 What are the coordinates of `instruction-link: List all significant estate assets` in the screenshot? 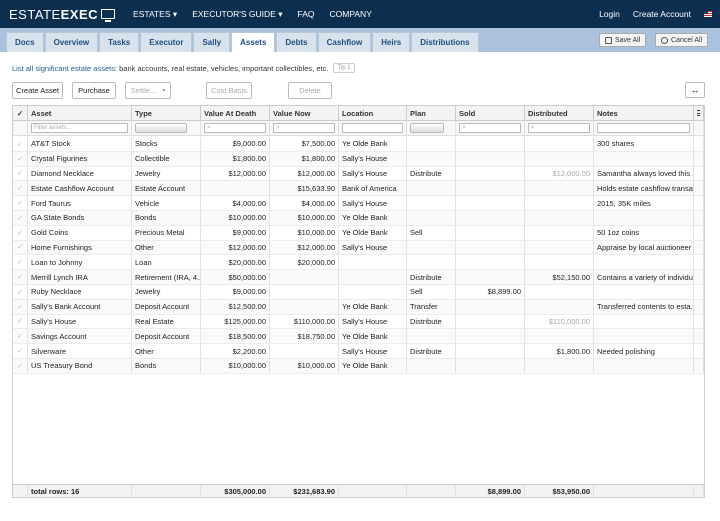 It's located at (63, 68).